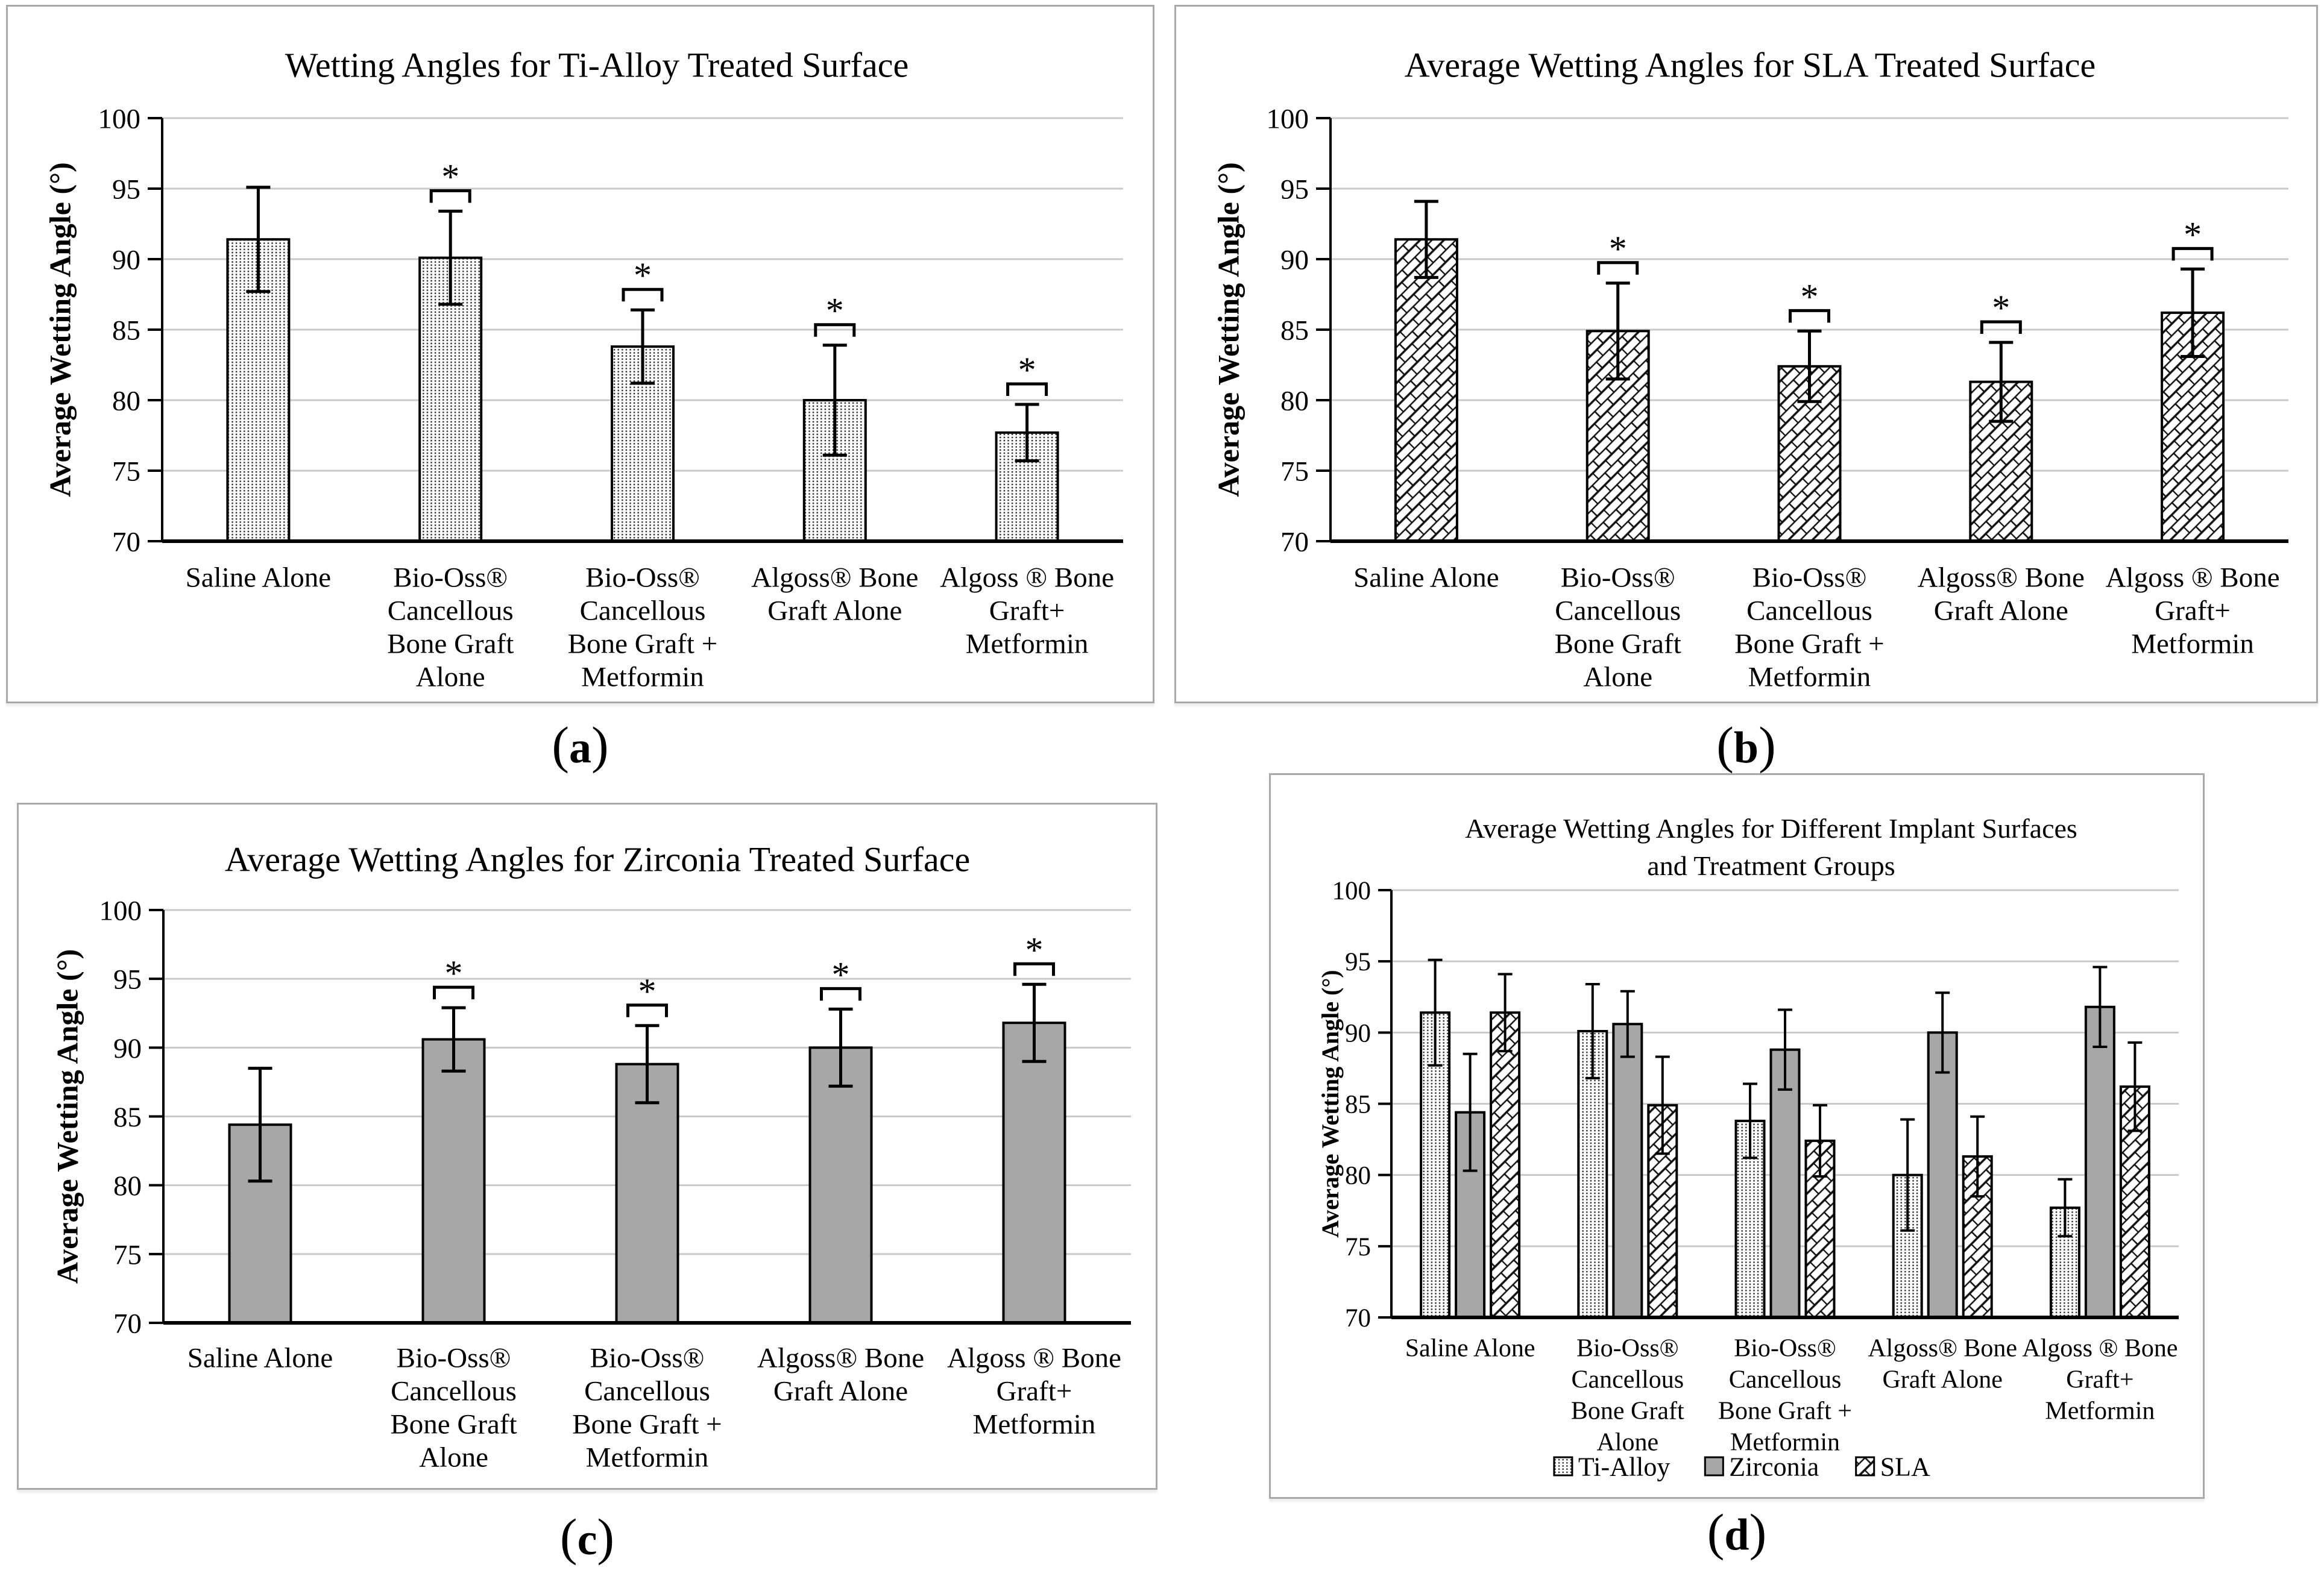 The image size is (2324, 1582). Describe the element at coordinates (1426, 577) in the screenshot. I see `svg-text: Saline Alone` at that location.